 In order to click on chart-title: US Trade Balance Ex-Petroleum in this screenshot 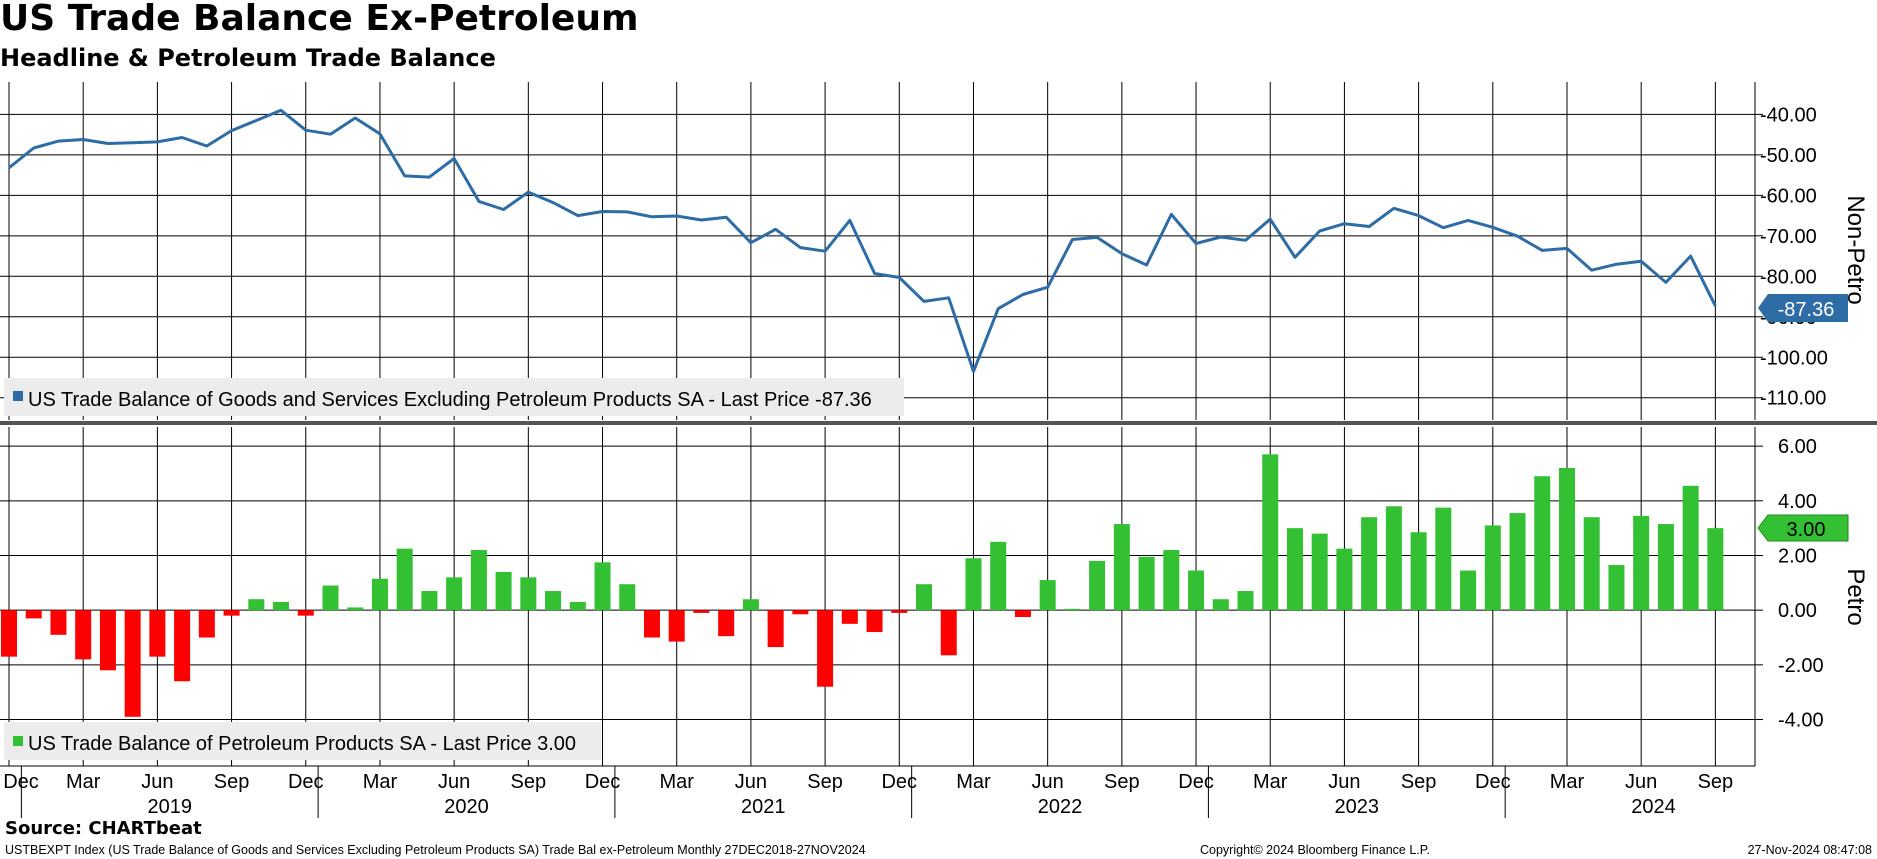, I will do `click(319, 19)`.